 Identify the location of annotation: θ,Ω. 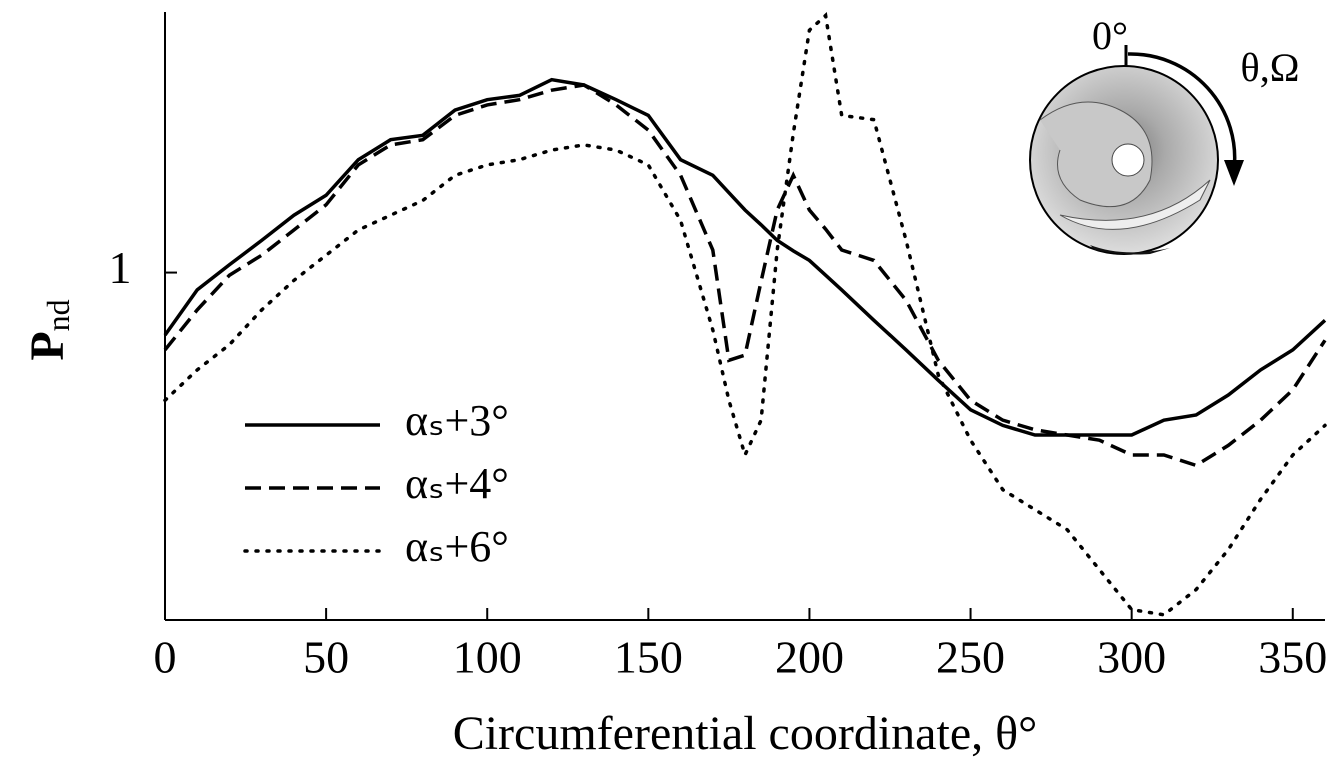
(1270, 67).